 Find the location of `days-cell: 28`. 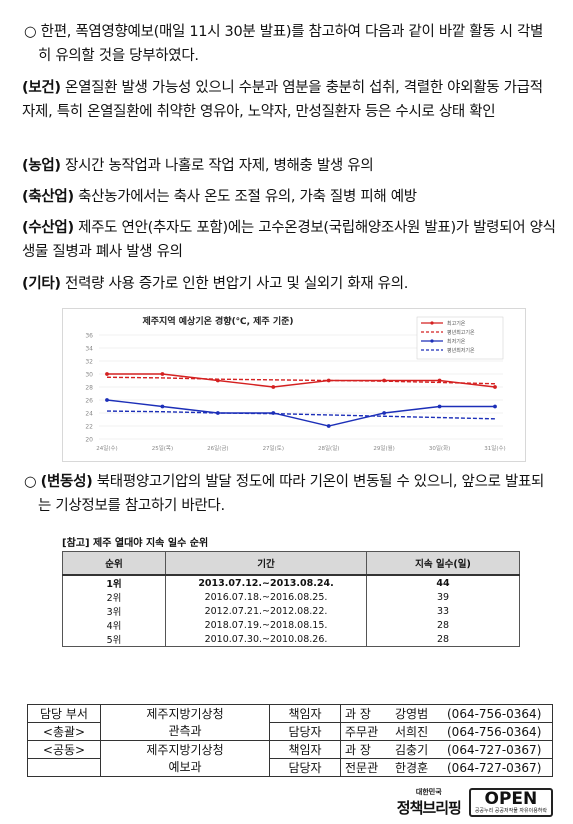

days-cell: 28 is located at coordinates (443, 639).